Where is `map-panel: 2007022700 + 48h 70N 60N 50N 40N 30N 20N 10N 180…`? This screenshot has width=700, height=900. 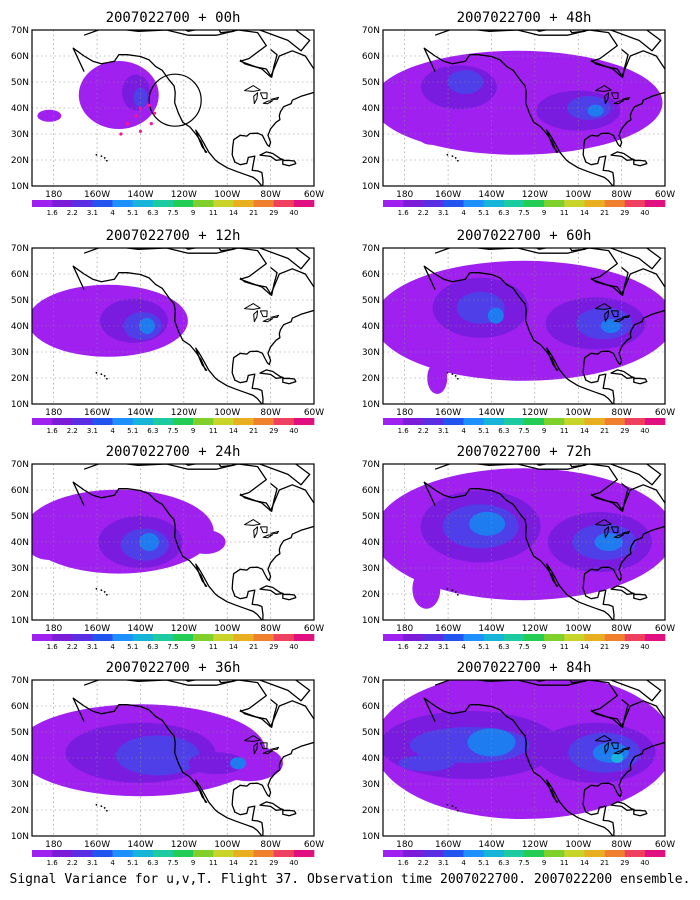 map-panel: 2007022700 + 48h 70N 60N 50N 40N 30N 20N 10N 180… is located at coordinates (518, 113).